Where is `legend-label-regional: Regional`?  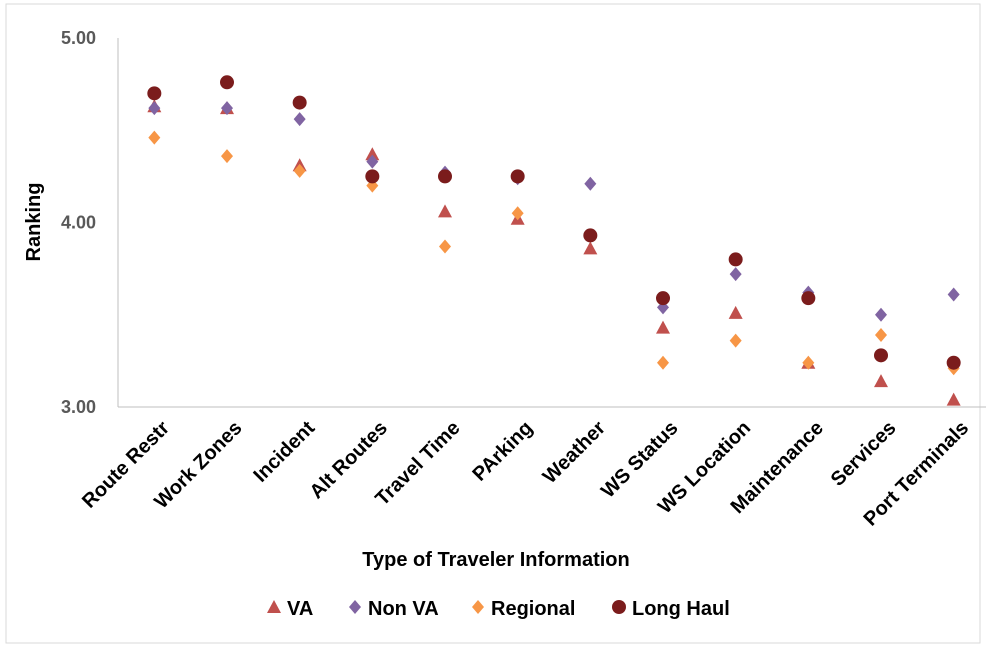
legend-label-regional: Regional is located at coordinates (533, 609).